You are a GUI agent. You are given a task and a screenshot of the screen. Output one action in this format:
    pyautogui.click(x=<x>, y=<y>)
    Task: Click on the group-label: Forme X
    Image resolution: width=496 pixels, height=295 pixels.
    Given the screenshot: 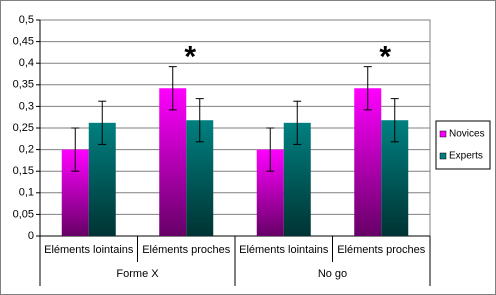 What is the action you would take?
    pyautogui.click(x=137, y=274)
    